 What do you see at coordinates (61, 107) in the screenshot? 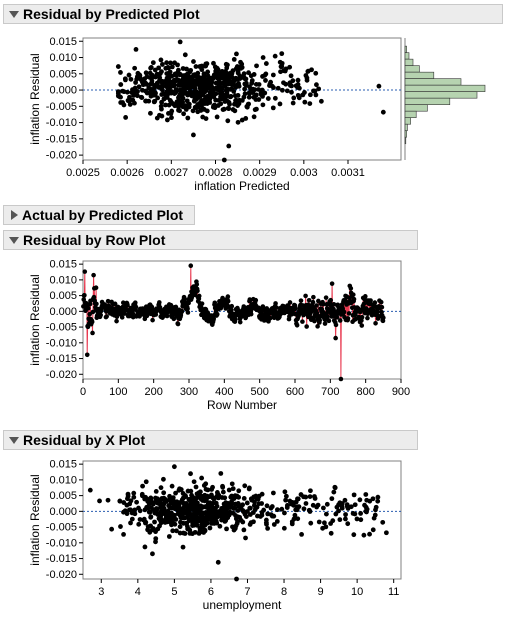
I see `y-tick-label: -0.005` at bounding box center [61, 107].